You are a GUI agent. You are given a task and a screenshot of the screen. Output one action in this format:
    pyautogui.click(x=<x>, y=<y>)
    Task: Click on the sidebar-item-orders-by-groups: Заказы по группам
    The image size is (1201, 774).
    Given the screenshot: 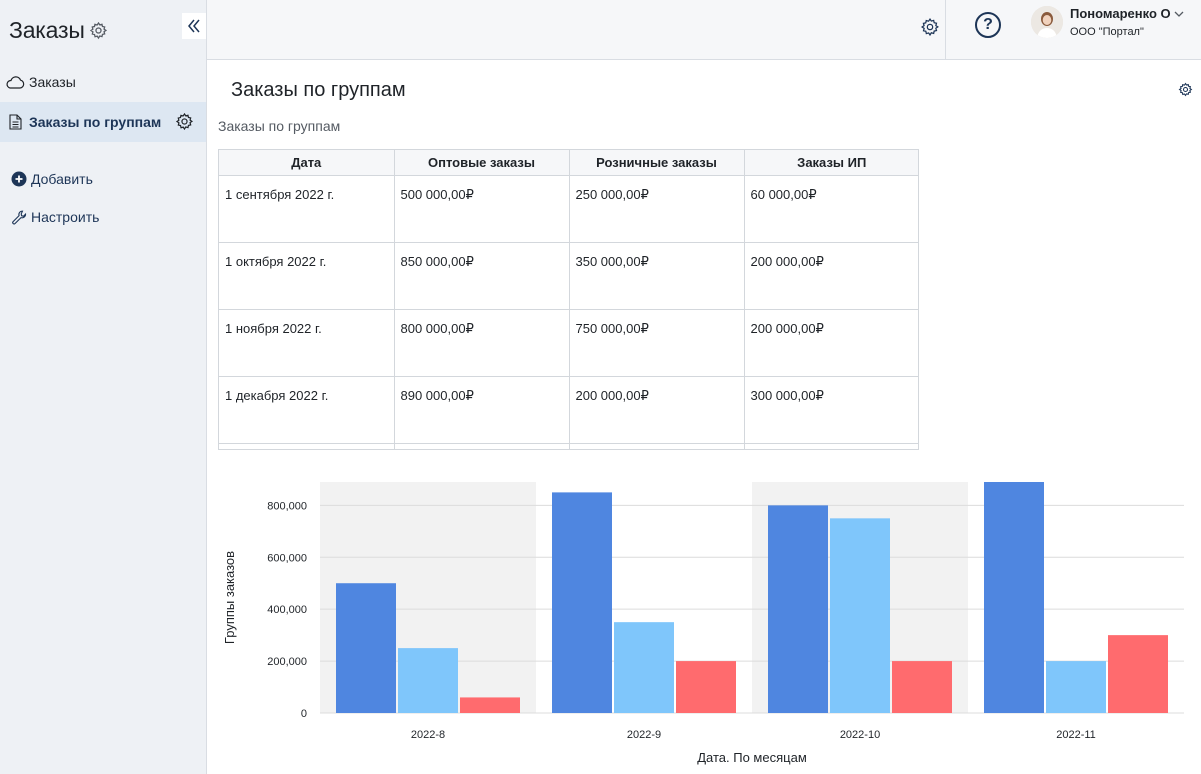 What is the action you would take?
    pyautogui.click(x=103, y=122)
    